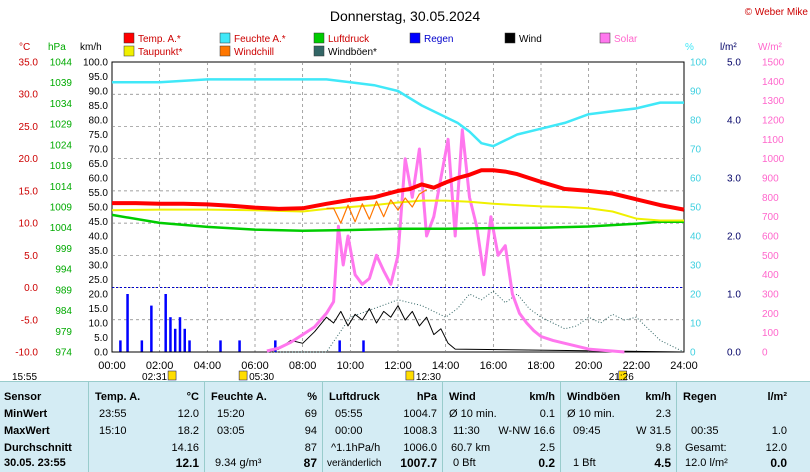 This screenshot has height=472, width=810. I want to click on humidity-current: 87, so click(310, 463).